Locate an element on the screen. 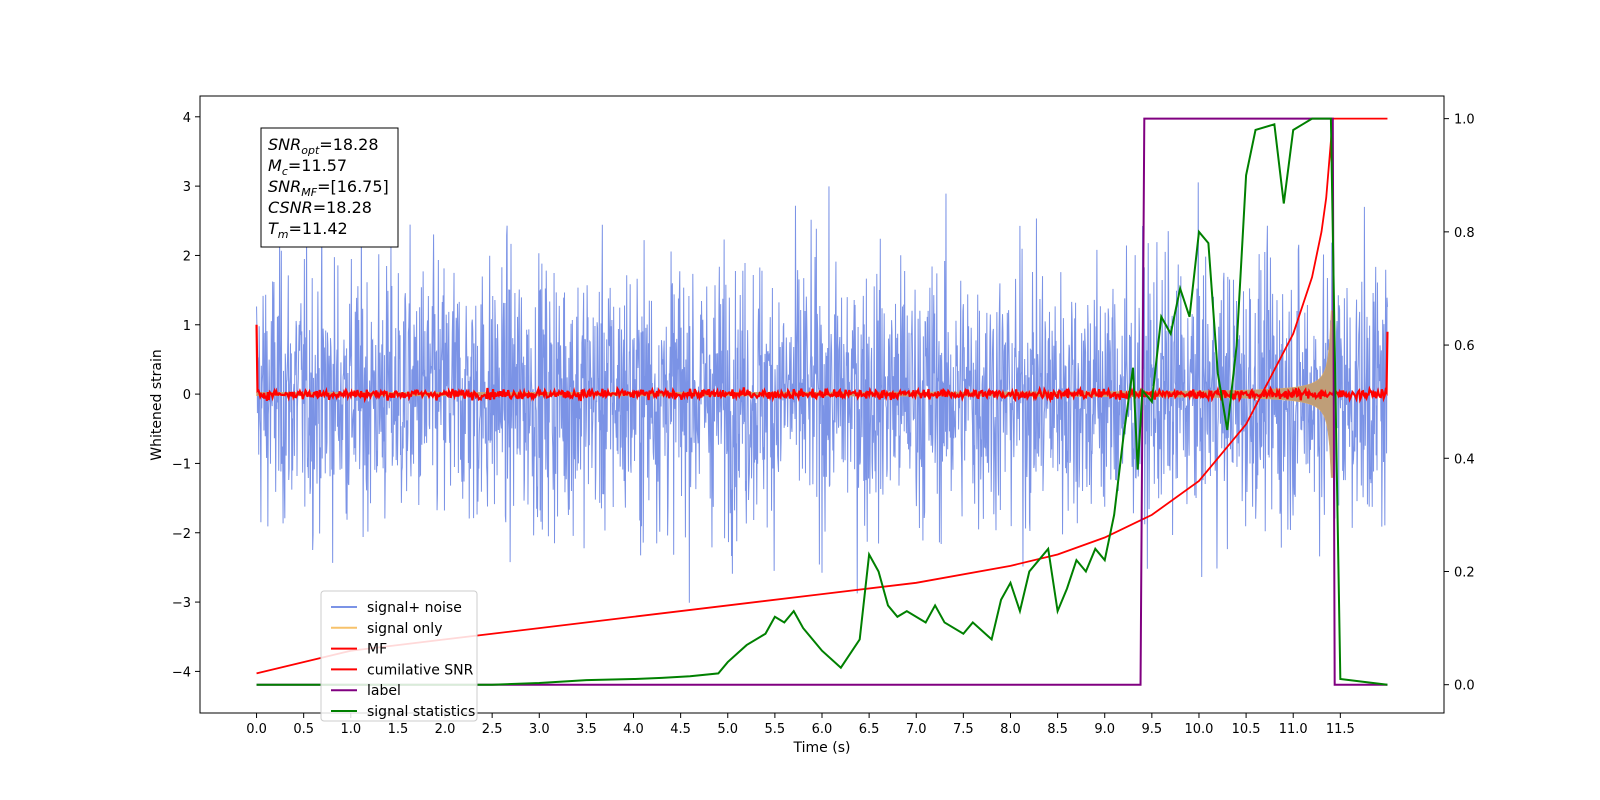 This screenshot has height=800, width=1600. x-tick-label: 6.0 is located at coordinates (822, 729).